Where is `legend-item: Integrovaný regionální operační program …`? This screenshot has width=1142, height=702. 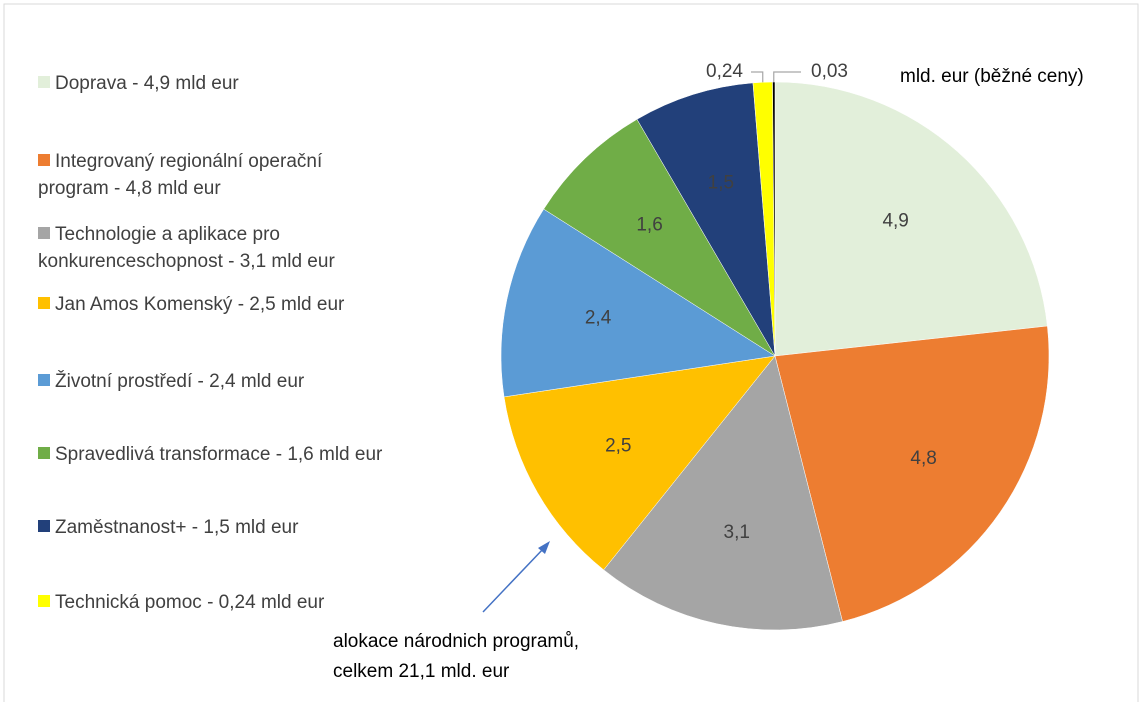 legend-item: Integrovaný regionální operační program … is located at coordinates (218, 175).